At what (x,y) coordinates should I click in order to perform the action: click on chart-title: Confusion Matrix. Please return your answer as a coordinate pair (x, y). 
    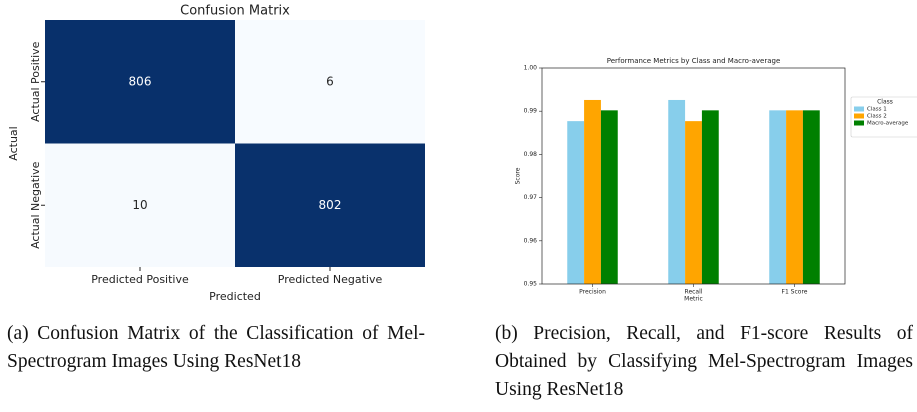
    Looking at the image, I should click on (235, 11).